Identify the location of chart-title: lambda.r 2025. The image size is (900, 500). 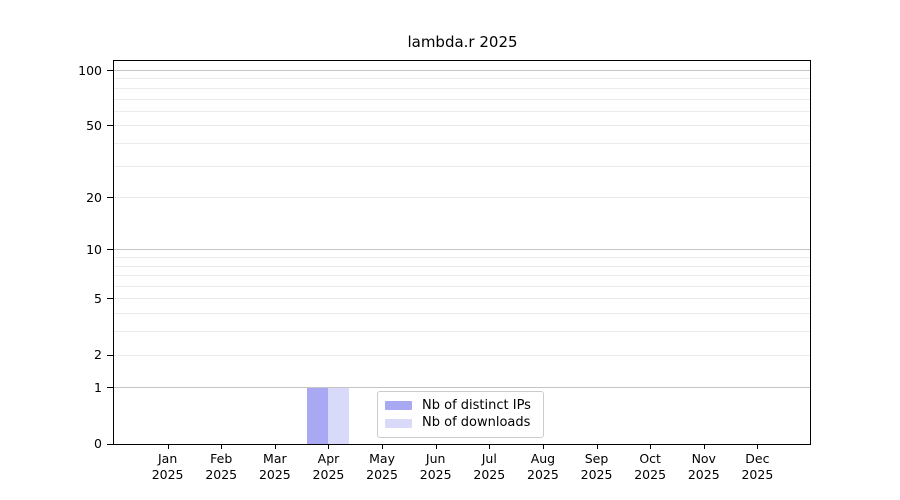
(462, 42).